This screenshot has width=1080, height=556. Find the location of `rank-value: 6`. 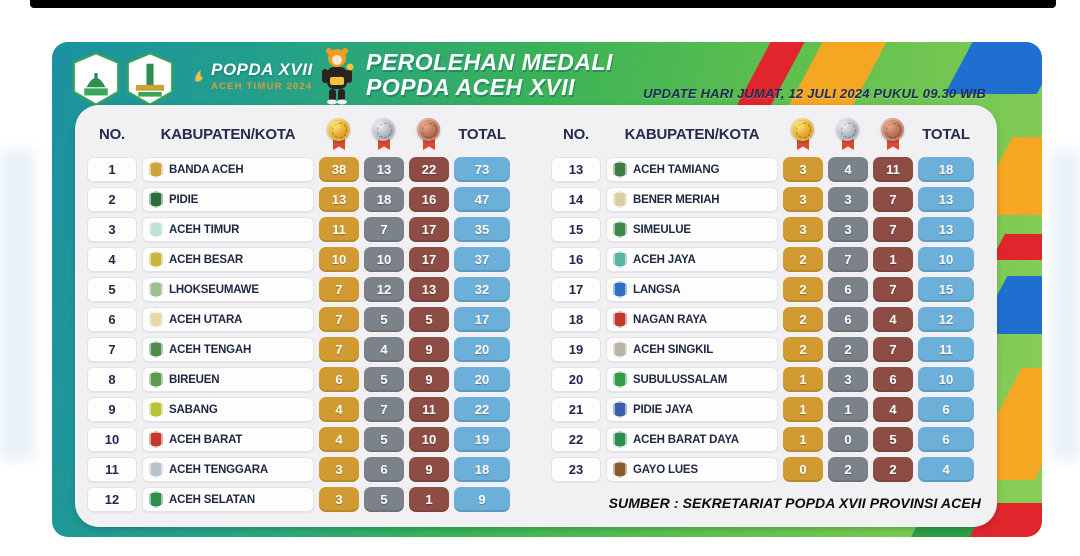

rank-value: 6 is located at coordinates (112, 319).